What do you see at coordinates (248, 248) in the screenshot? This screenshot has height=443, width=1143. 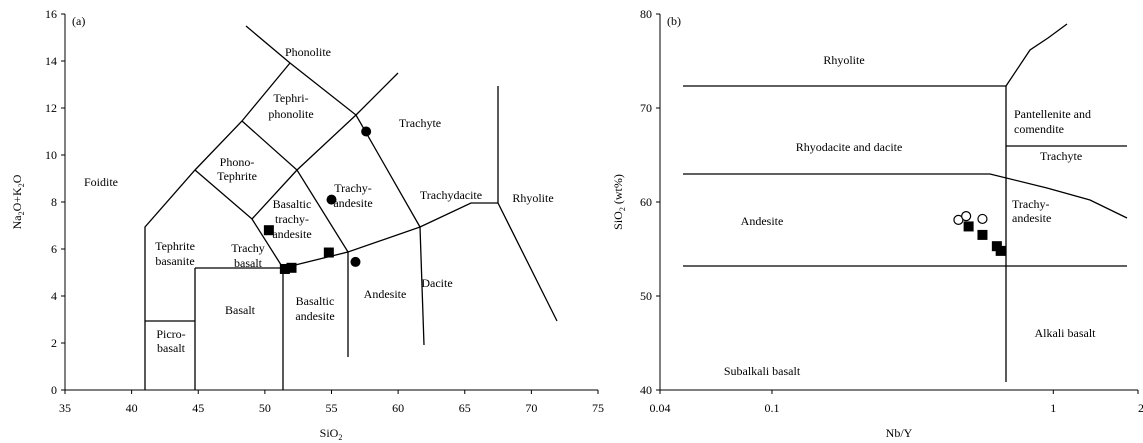 I see `panel-a-field-label: Trachy` at bounding box center [248, 248].